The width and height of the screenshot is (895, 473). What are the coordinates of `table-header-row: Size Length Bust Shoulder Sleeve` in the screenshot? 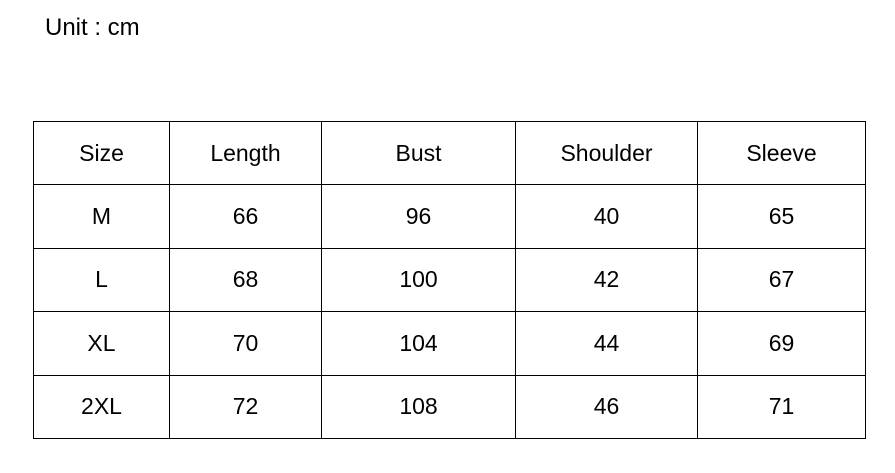 It's located at (449, 153).